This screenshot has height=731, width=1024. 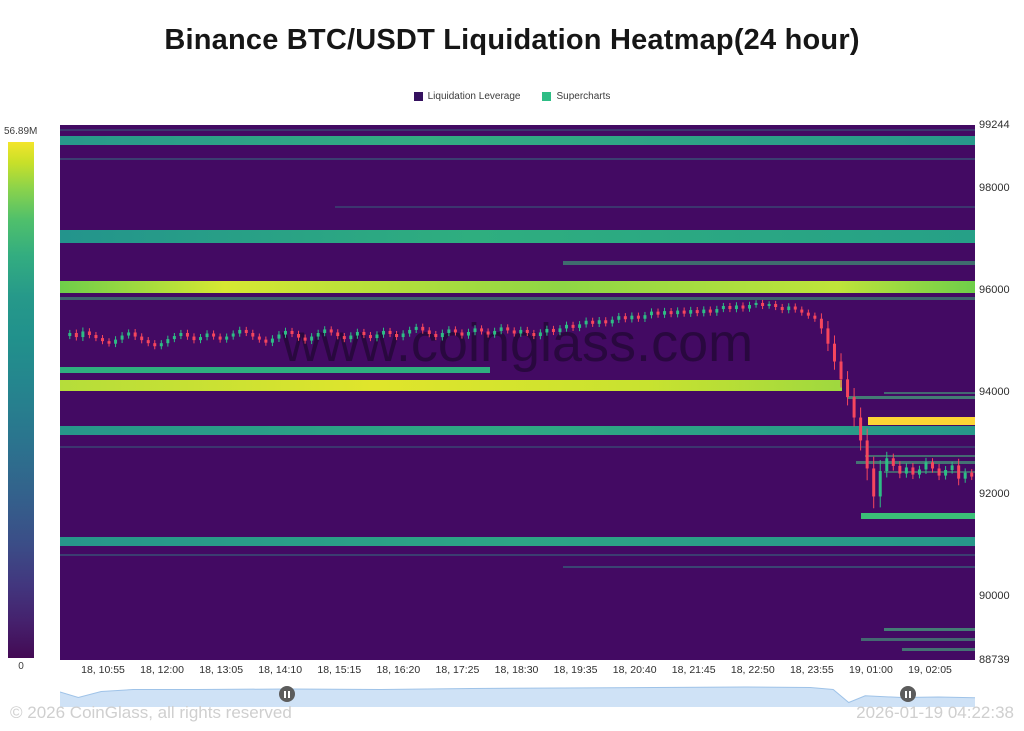 What do you see at coordinates (575, 670) in the screenshot?
I see `time-axis-label: 18, 19:35` at bounding box center [575, 670].